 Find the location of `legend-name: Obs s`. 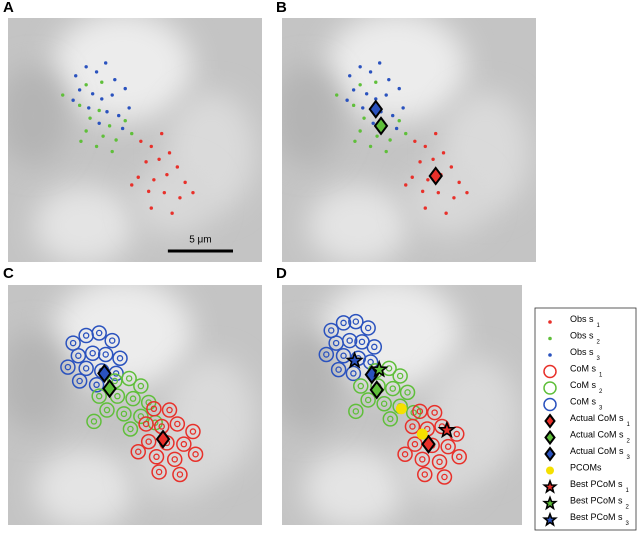

legend-name: Obs s is located at coordinates (582, 336).